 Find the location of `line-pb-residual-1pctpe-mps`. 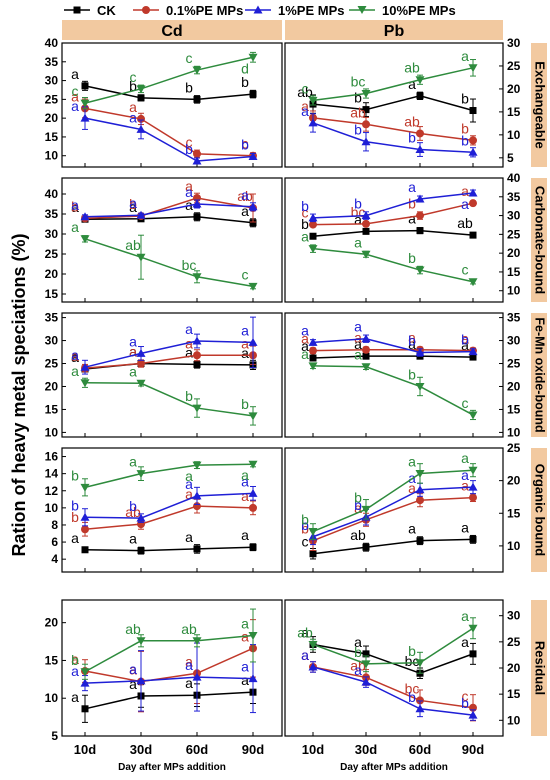

line-pb-residual-1pctpe-mps is located at coordinates (393, 691).